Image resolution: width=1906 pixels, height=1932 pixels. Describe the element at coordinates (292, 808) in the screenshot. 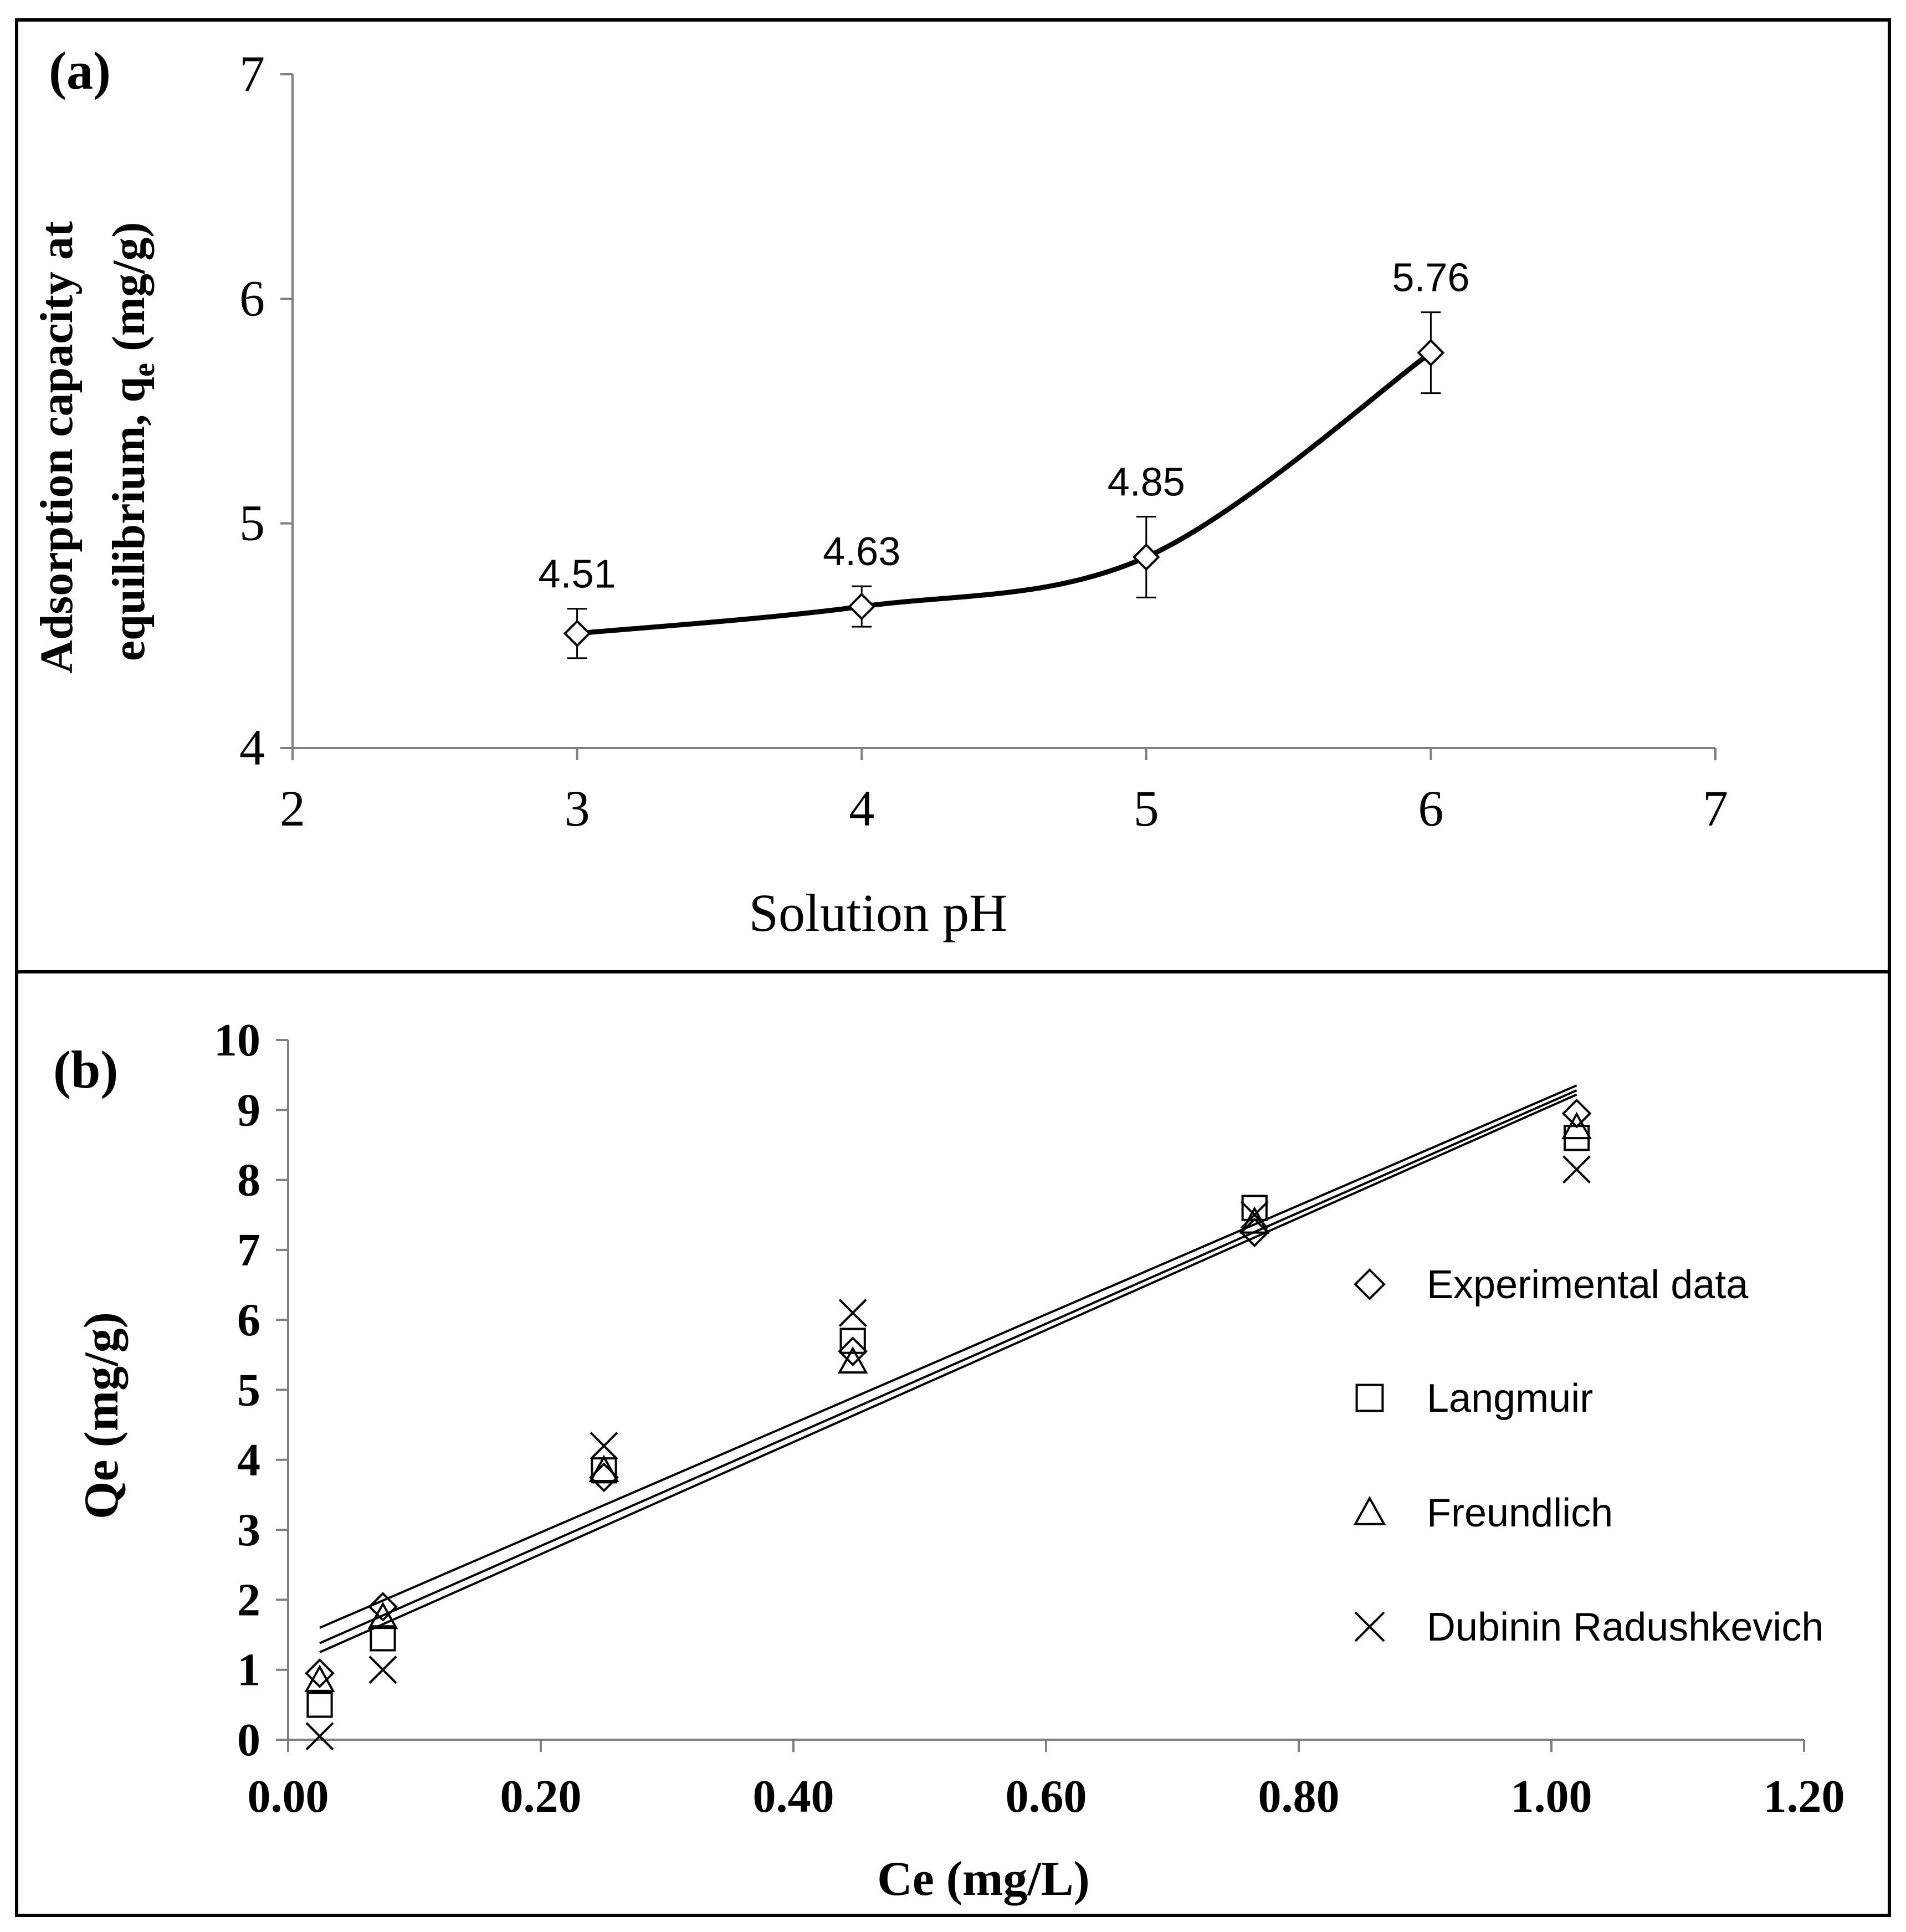

I see `x-tick-label-a-0: 2` at that location.